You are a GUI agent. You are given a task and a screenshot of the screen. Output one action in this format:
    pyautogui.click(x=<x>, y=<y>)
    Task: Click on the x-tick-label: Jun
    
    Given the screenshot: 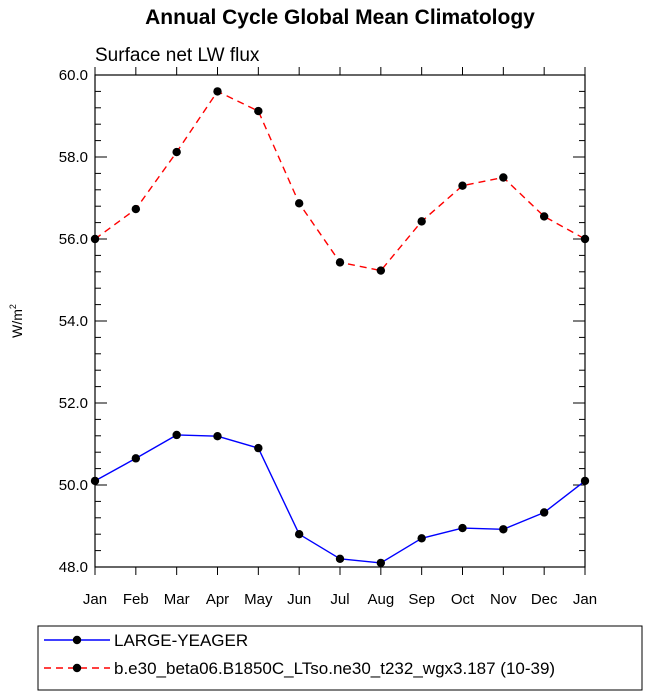 What is the action you would take?
    pyautogui.click(x=299, y=599)
    